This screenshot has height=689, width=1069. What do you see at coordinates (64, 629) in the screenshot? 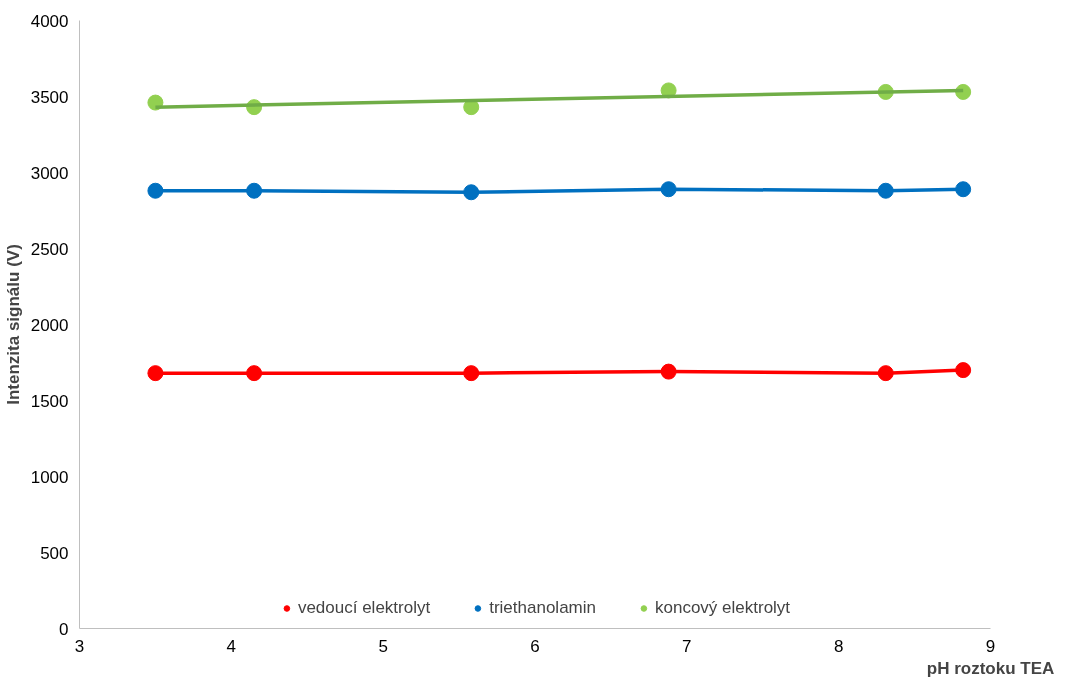
I see `y-tick-label: 0` at bounding box center [64, 629].